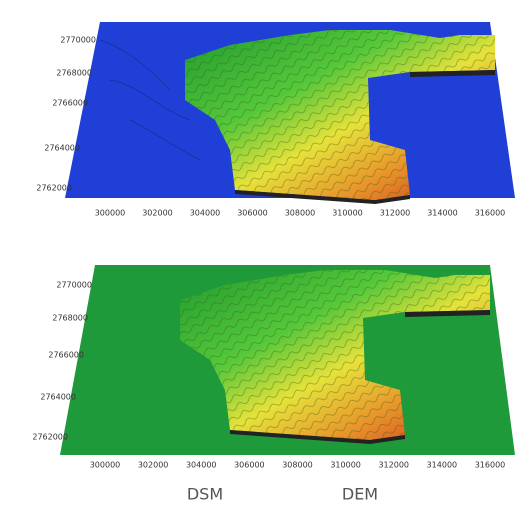 Image resolution: width=515 pixels, height=512 pixels. Describe the element at coordinates (360, 494) in the screenshot. I see `caption: DEM` at that location.